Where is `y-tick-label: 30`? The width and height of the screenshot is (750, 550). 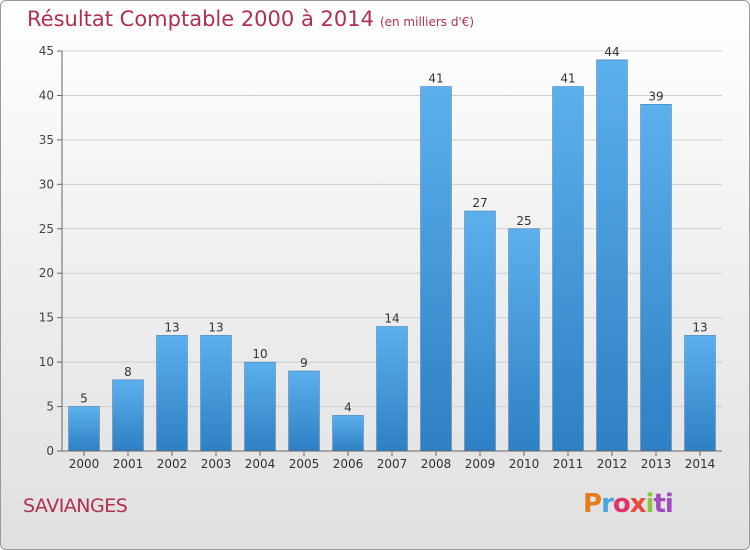 y-tick-label: 30 is located at coordinates (46, 184).